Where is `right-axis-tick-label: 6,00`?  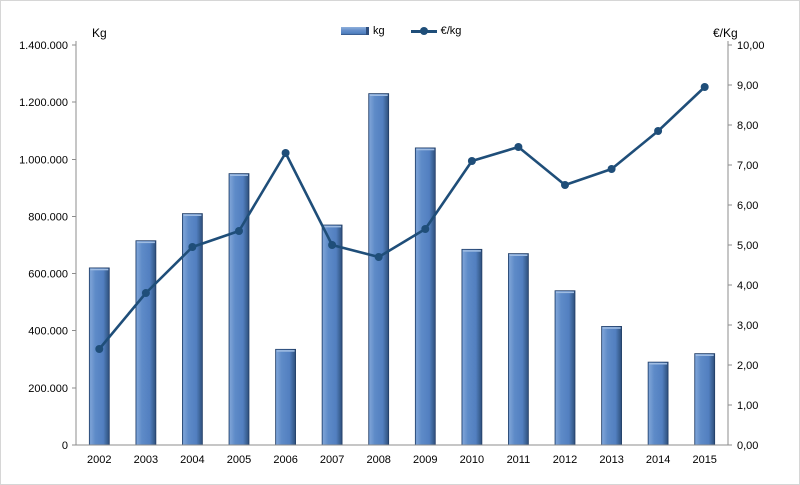
right-axis-tick-label: 6,00 is located at coordinates (747, 206).